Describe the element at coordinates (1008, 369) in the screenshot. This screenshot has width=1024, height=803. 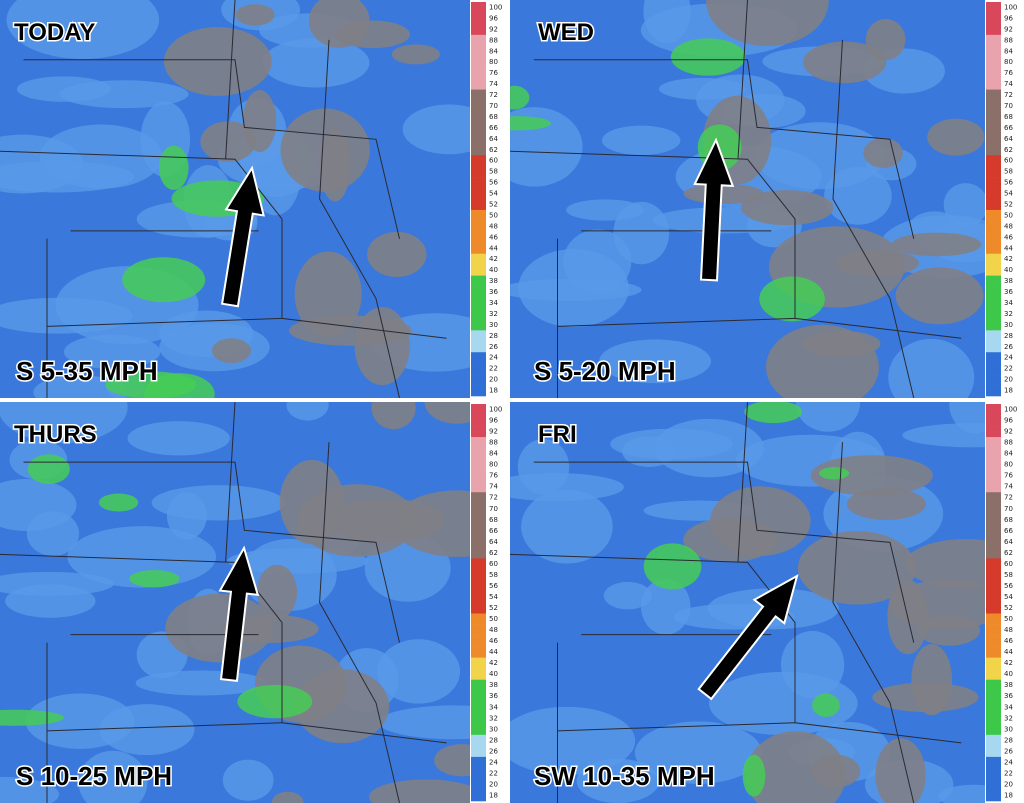
I see `colorbar-label: 22` at that location.